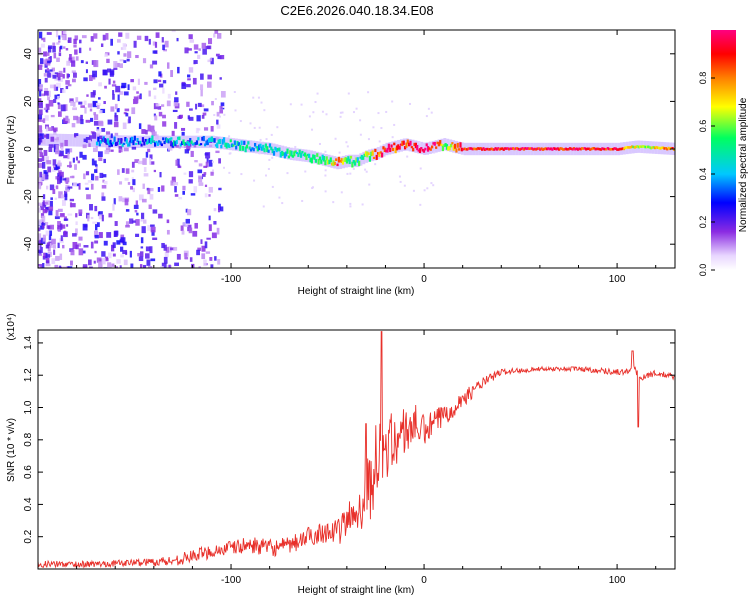 This screenshot has width=750, height=600. I want to click on spectrogram-xtick-label: 0, so click(424, 279).